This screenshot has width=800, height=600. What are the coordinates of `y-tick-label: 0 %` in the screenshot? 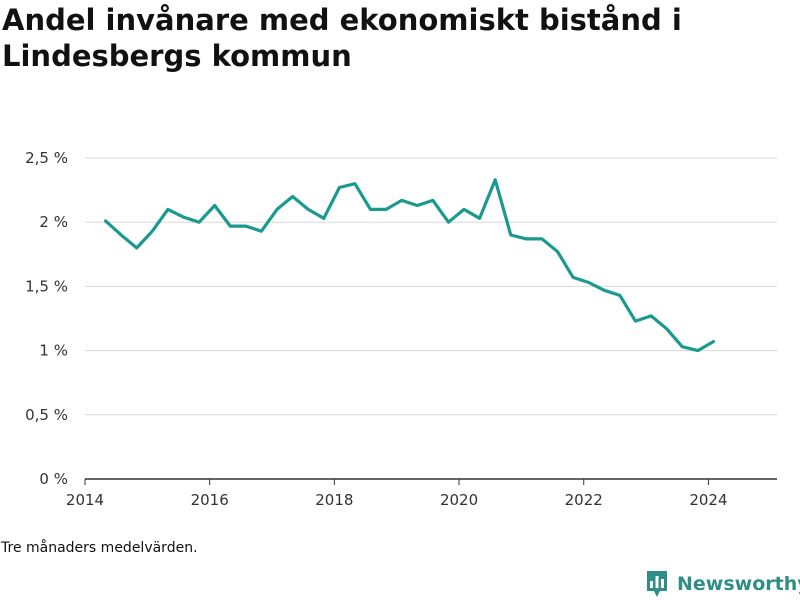 It's located at (53, 479).